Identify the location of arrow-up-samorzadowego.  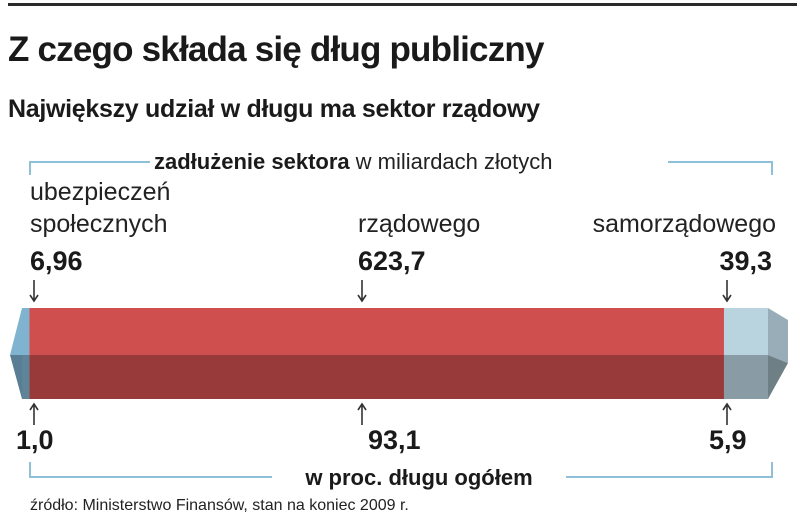
(727, 413).